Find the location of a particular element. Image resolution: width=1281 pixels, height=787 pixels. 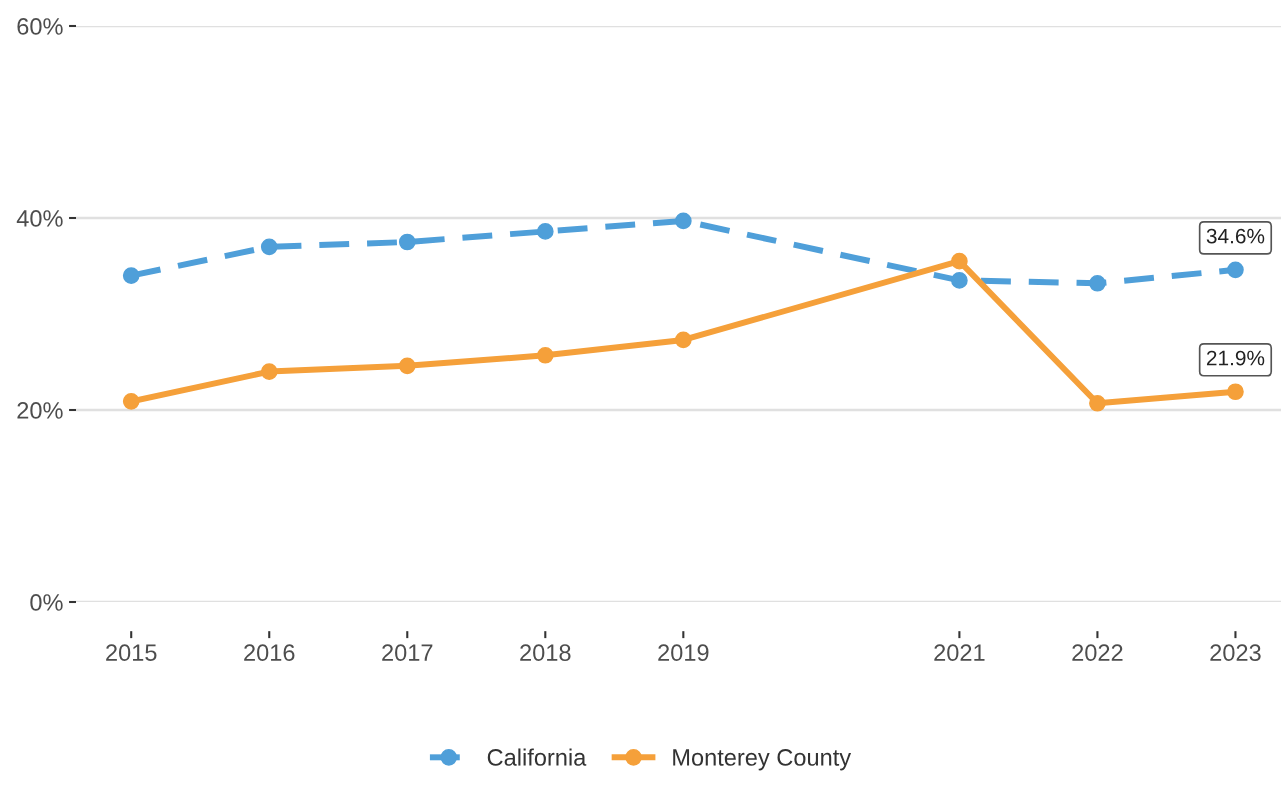

x-tick-label: 2018 is located at coordinates (545, 653).